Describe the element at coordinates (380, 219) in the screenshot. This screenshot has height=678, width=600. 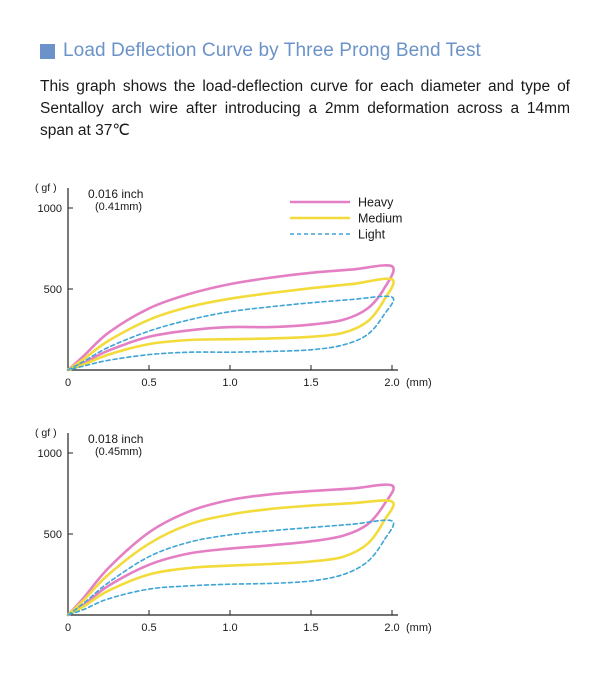
I see `legend-label-medium: Medium` at that location.